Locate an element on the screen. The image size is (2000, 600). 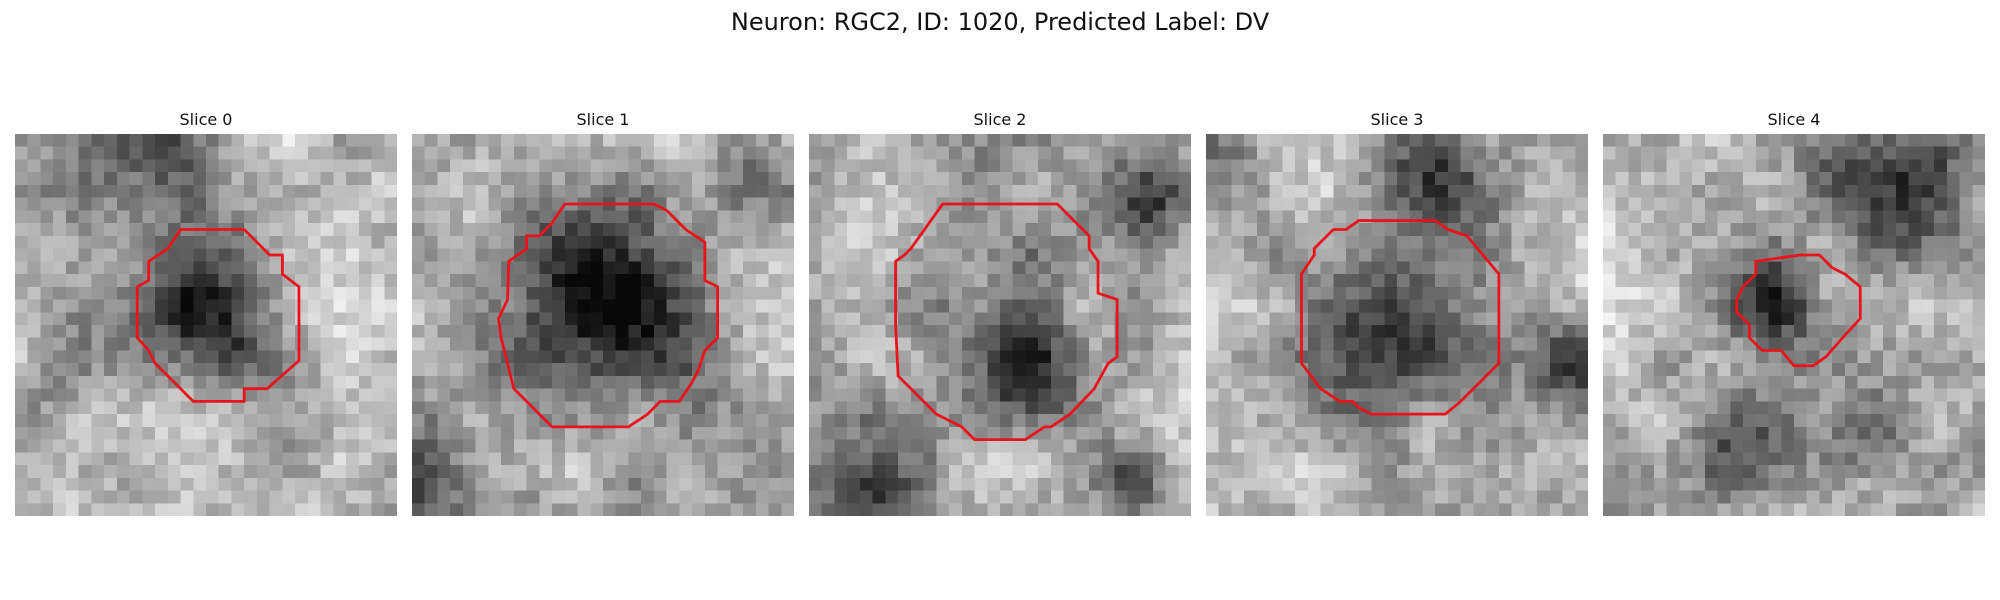
slice-panel-3: Slice 3 is located at coordinates (1397, 312).